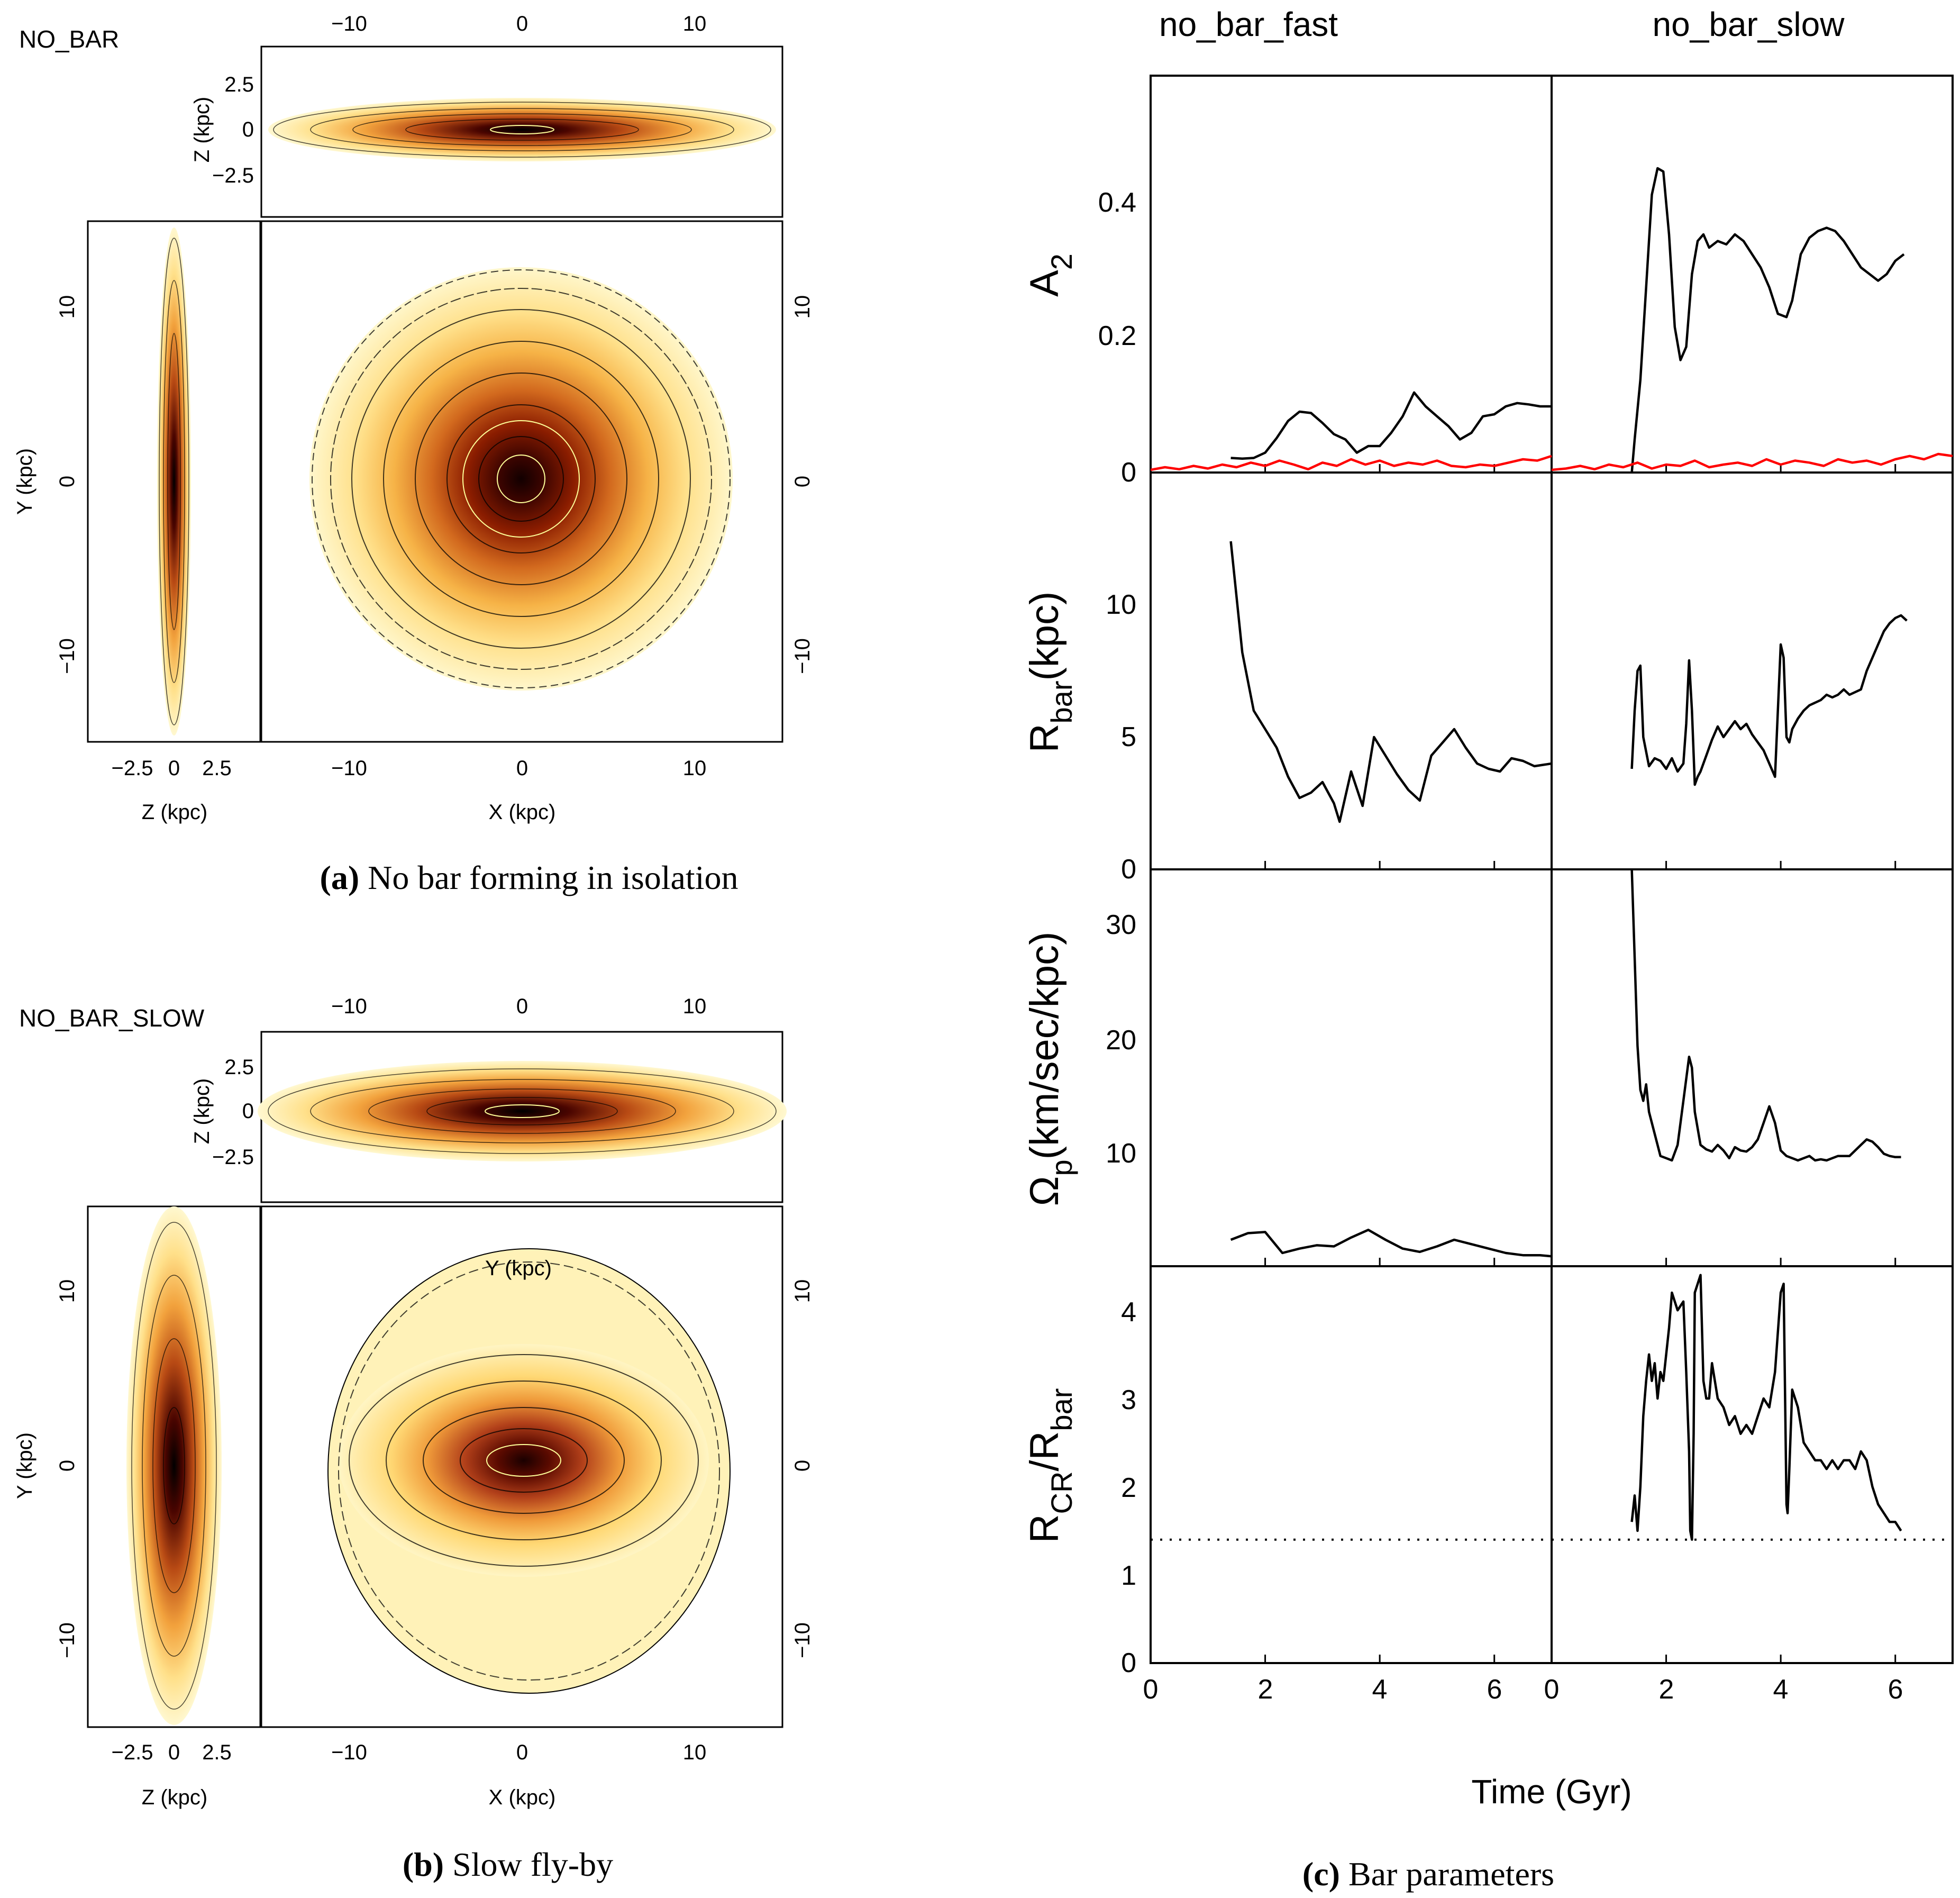 The height and width of the screenshot is (1898, 1960). Describe the element at coordinates (1551, 1792) in the screenshot. I see `x-axis-label: Time (Gyr)` at that location.